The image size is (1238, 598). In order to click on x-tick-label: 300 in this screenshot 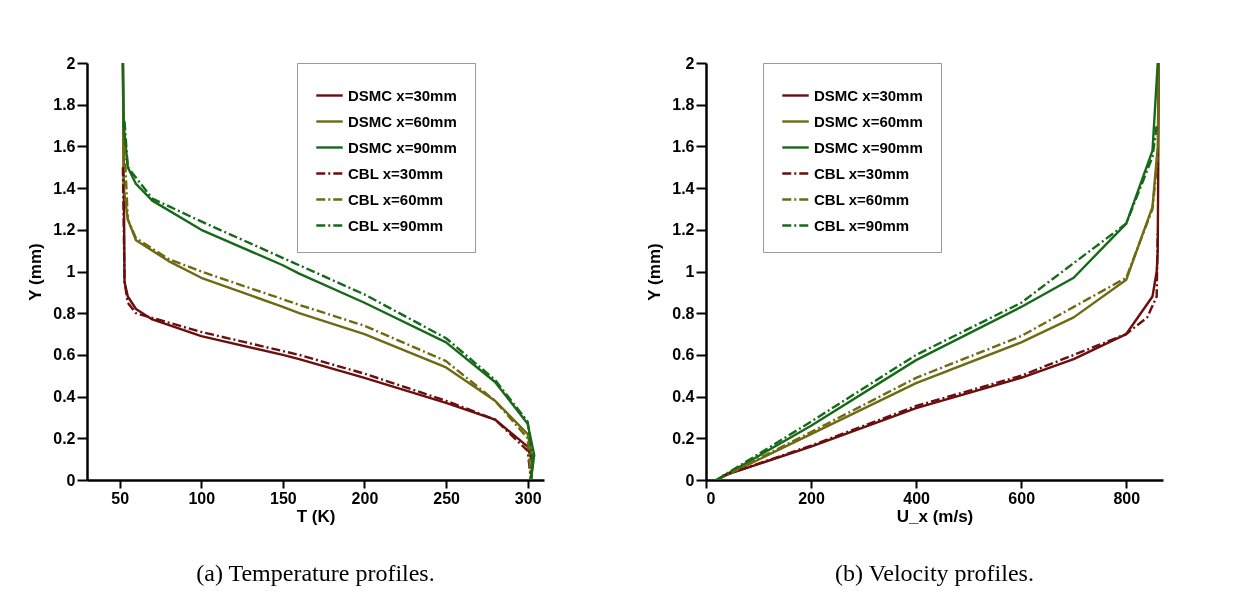, I will do `click(528, 498)`.